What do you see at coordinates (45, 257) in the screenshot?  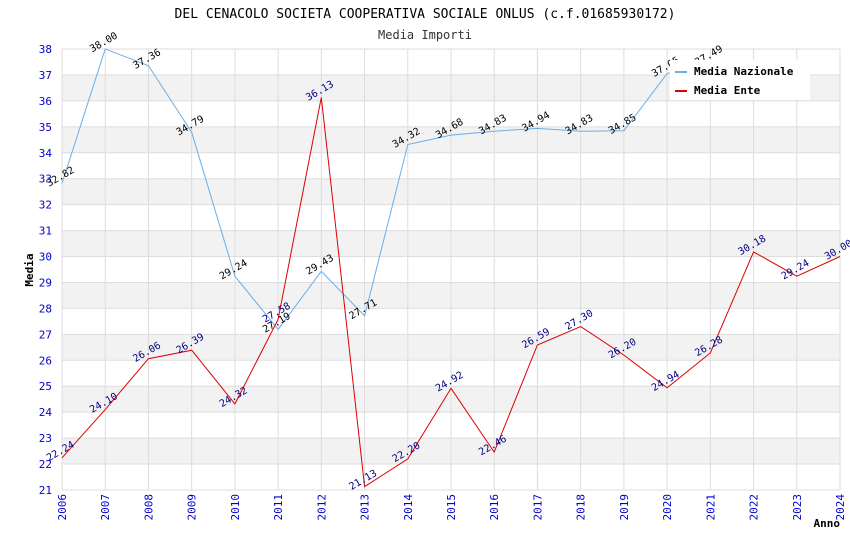 I see `y-tick-label: 30` at bounding box center [45, 257].